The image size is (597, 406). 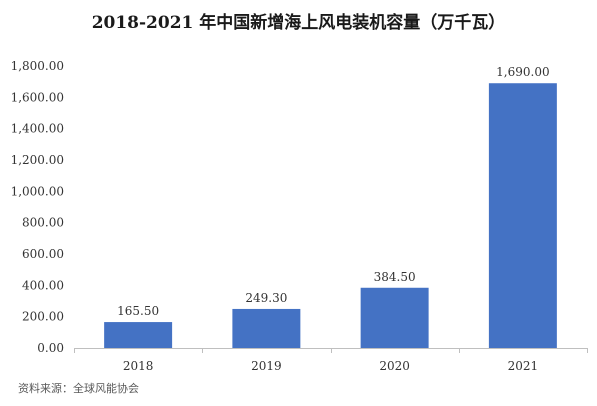 What do you see at coordinates (37, 66) in the screenshot?
I see `y-tick-label: 1,800.00` at bounding box center [37, 66].